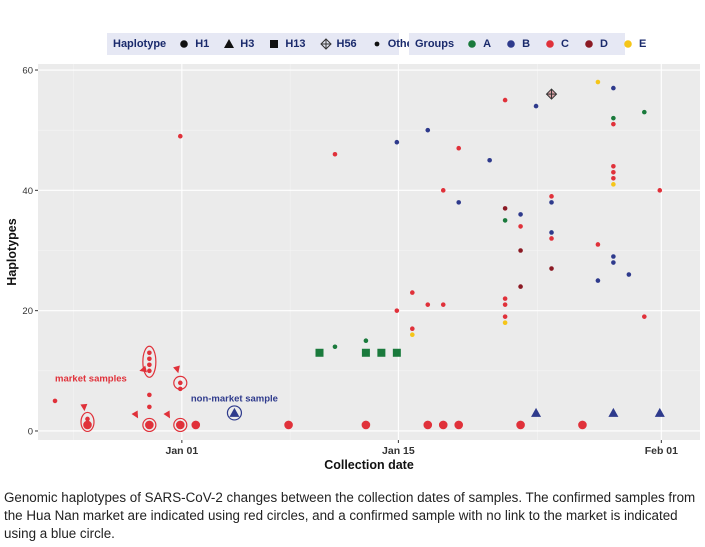  Describe the element at coordinates (398, 451) in the screenshot. I see `x-tick-label: Jan 15` at that location.